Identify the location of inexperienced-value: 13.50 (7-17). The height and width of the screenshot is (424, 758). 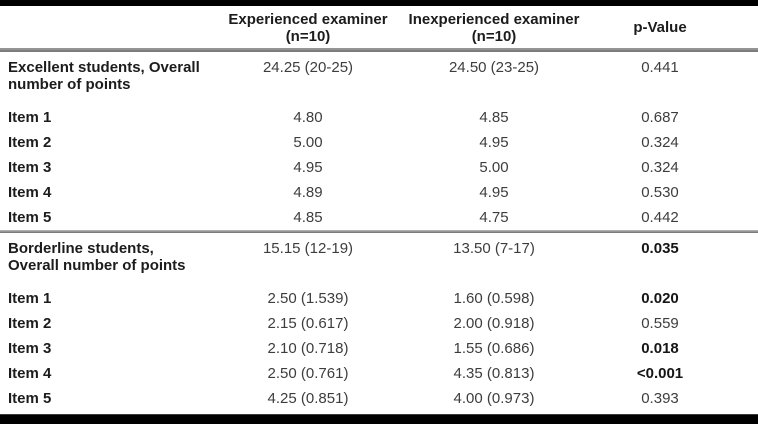
(494, 248).